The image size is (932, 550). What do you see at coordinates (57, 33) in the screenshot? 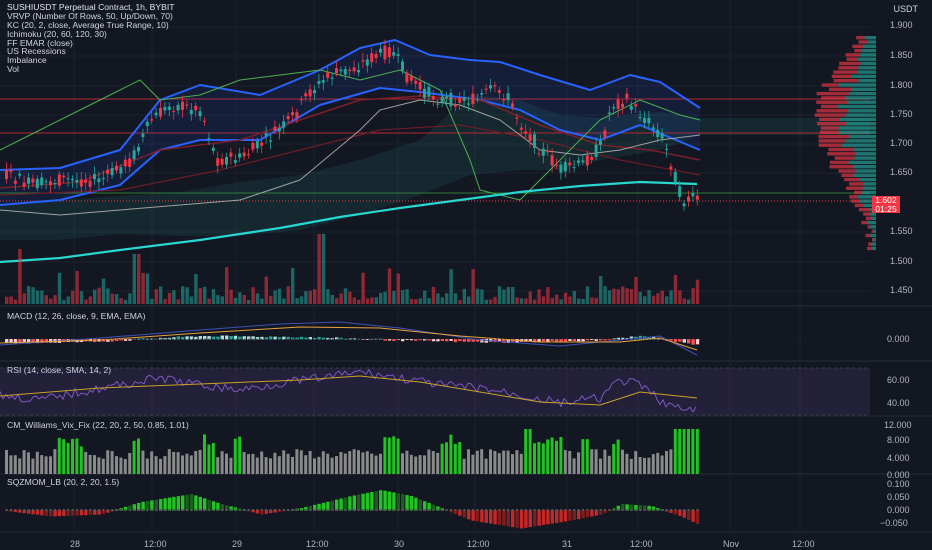
I see `indicator-ichimoku: Ichimoku (20, 60, 120, 30)` at bounding box center [57, 33].